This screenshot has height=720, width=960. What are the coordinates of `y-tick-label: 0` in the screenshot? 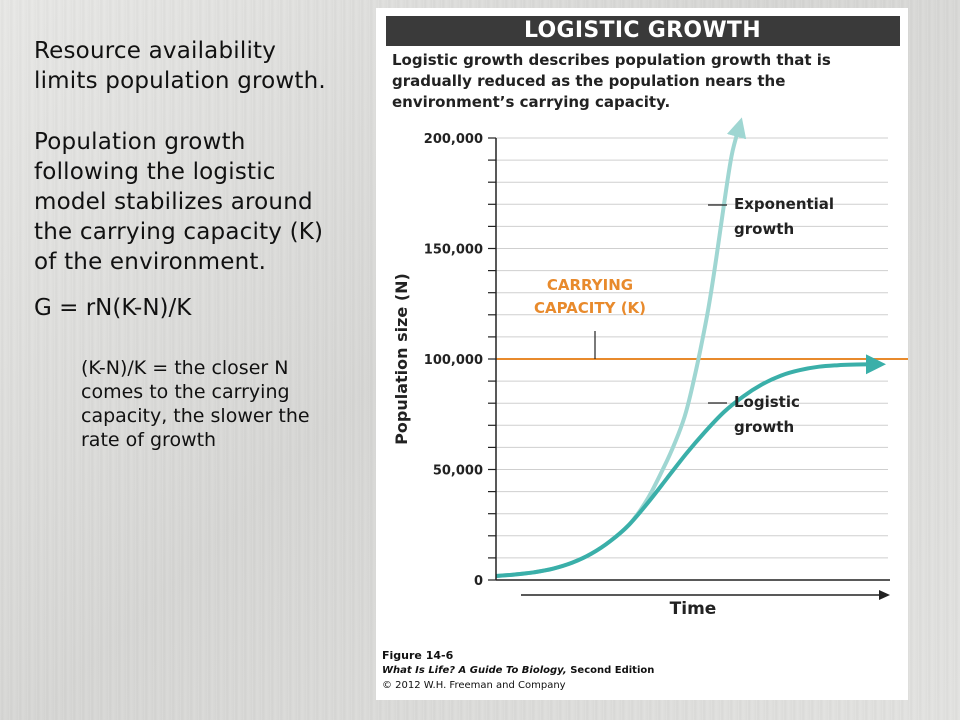 It's located at (478, 581).